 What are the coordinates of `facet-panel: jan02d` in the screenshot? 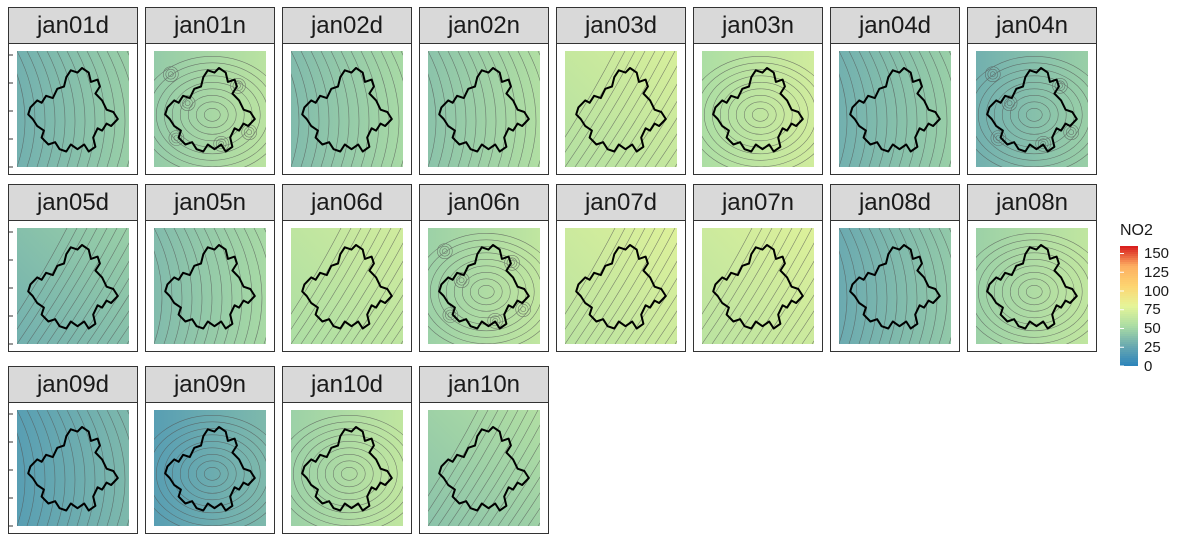 It's located at (347, 91).